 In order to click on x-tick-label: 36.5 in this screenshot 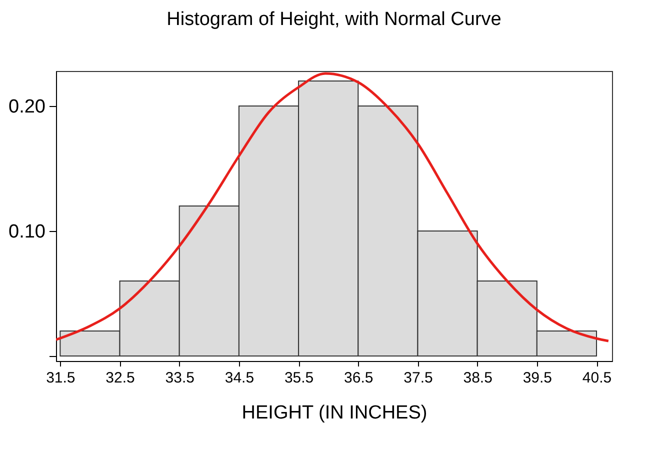, I will do `click(359, 378)`.